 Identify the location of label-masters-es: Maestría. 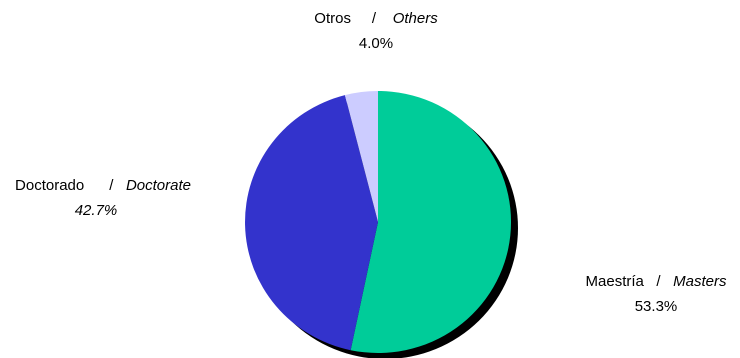
(615, 281).